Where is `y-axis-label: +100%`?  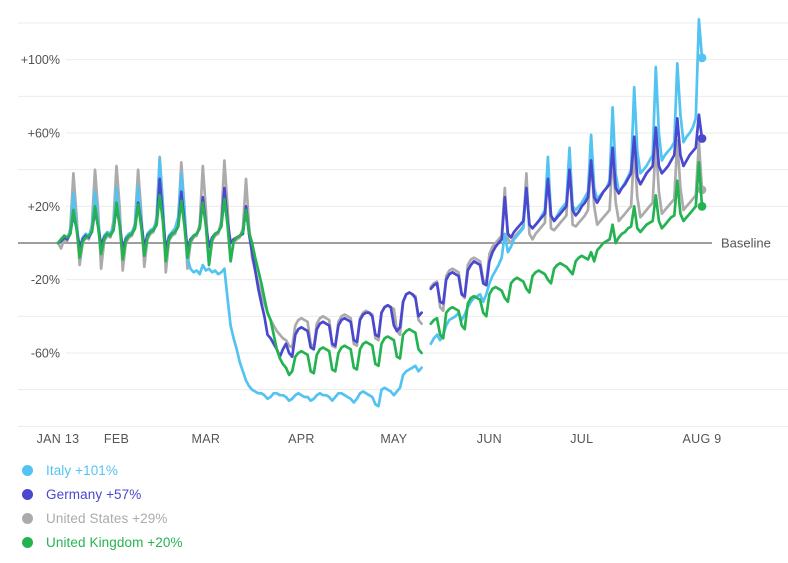 y-axis-label: +100% is located at coordinates (40, 60).